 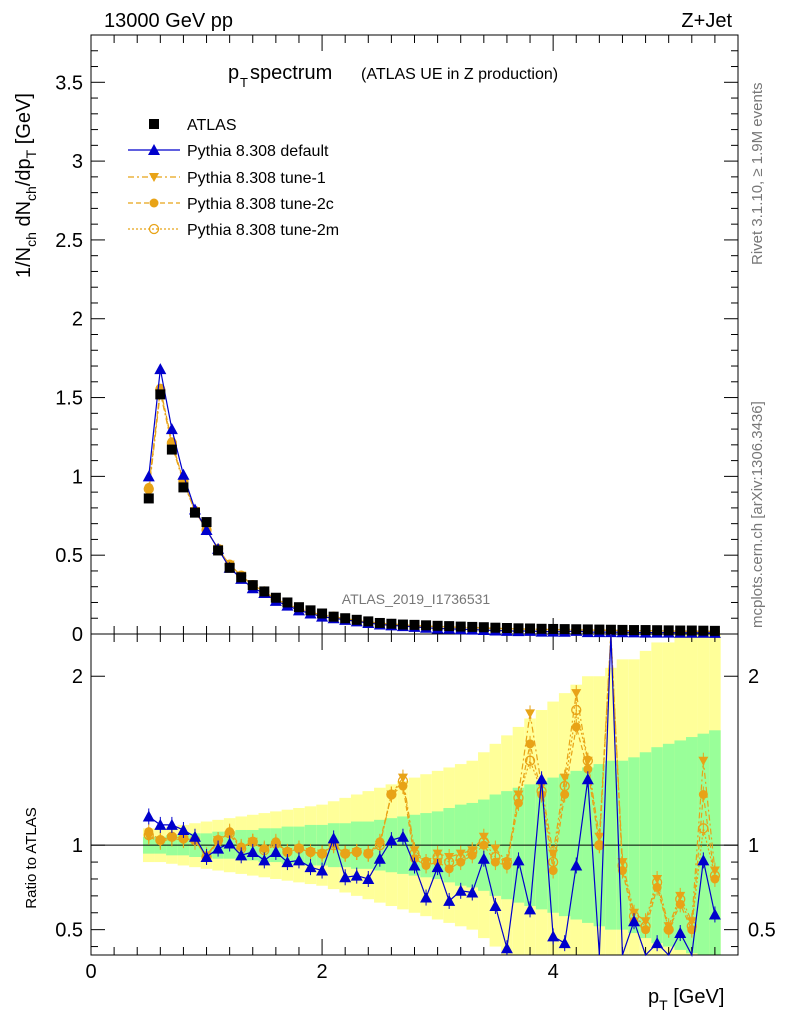 What do you see at coordinates (553, 972) in the screenshot?
I see `x-tick-label: 4` at bounding box center [553, 972].